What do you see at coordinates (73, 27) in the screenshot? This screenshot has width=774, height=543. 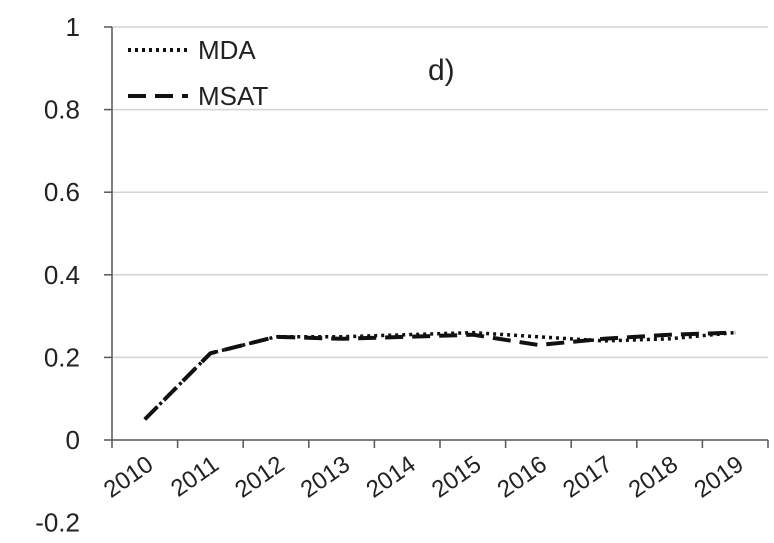 I see `y-tick-label-6: 1` at bounding box center [73, 27].